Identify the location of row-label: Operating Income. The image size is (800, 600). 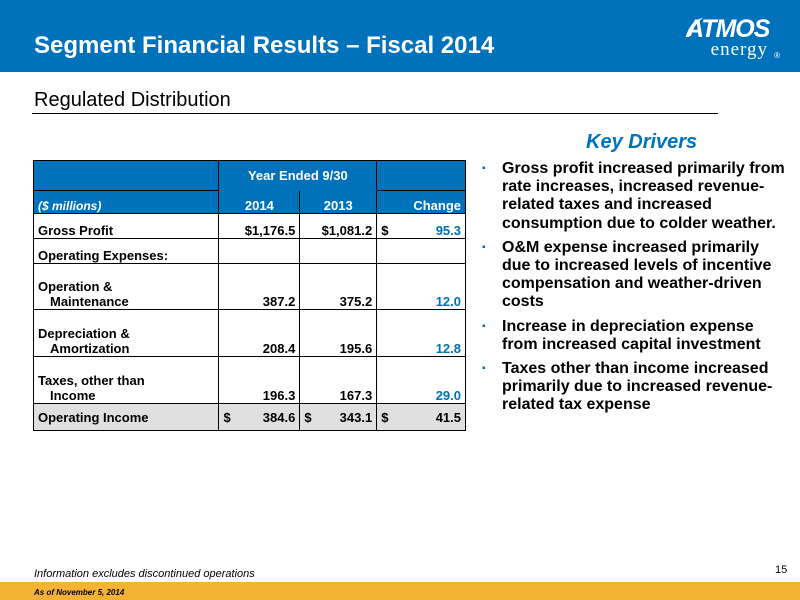
(126, 417).